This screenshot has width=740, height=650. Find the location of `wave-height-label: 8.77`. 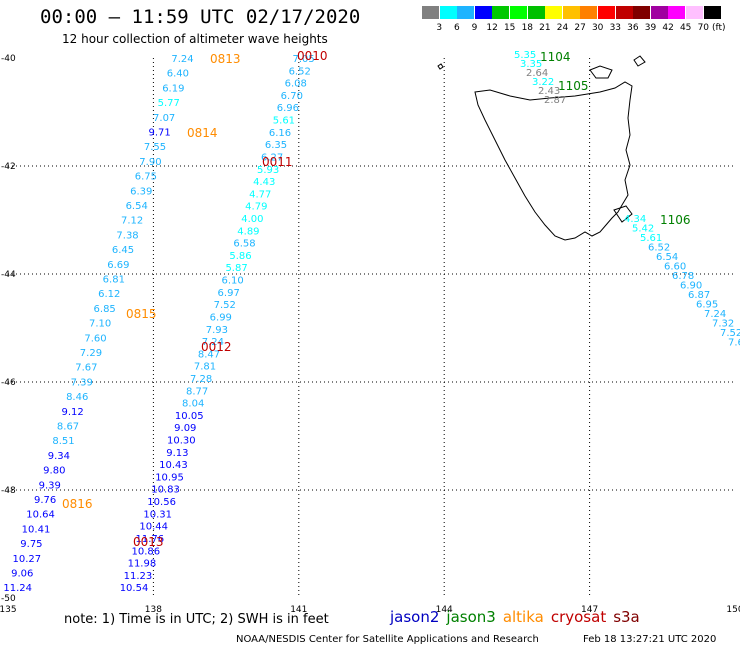

wave-height-label: 8.77 is located at coordinates (197, 391).